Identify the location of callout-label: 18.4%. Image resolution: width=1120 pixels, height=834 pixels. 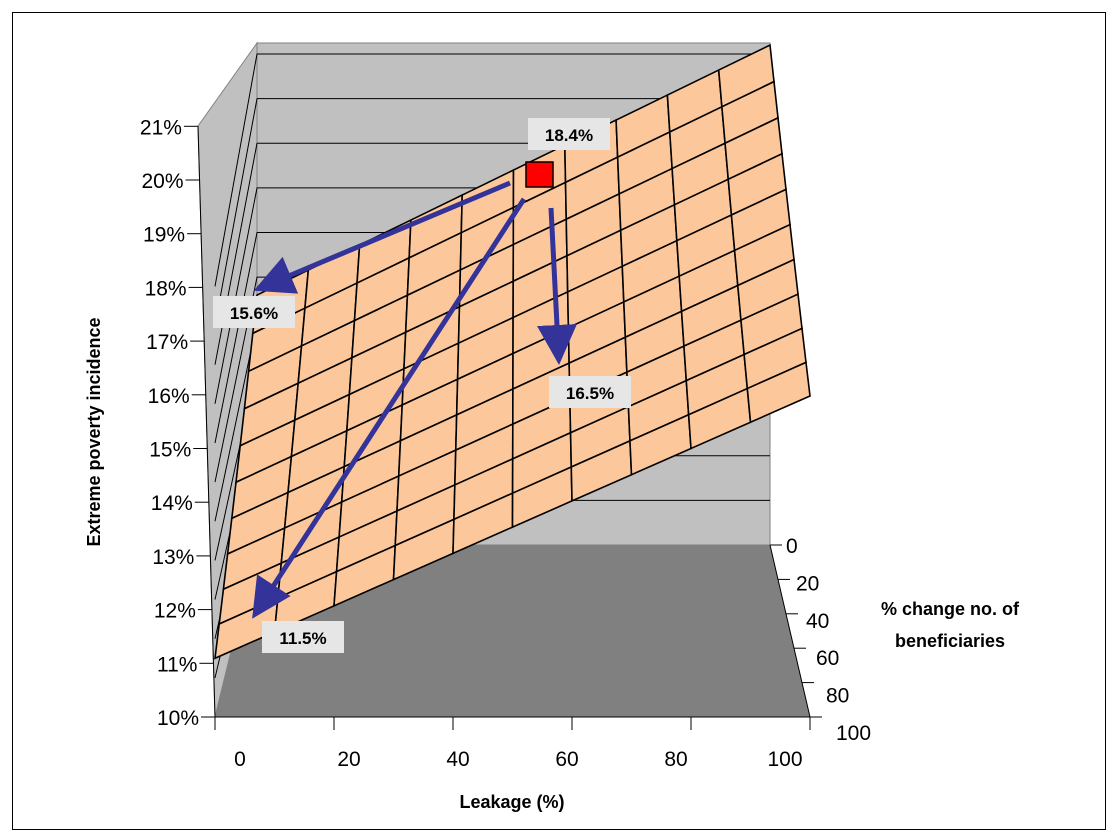
(569, 135).